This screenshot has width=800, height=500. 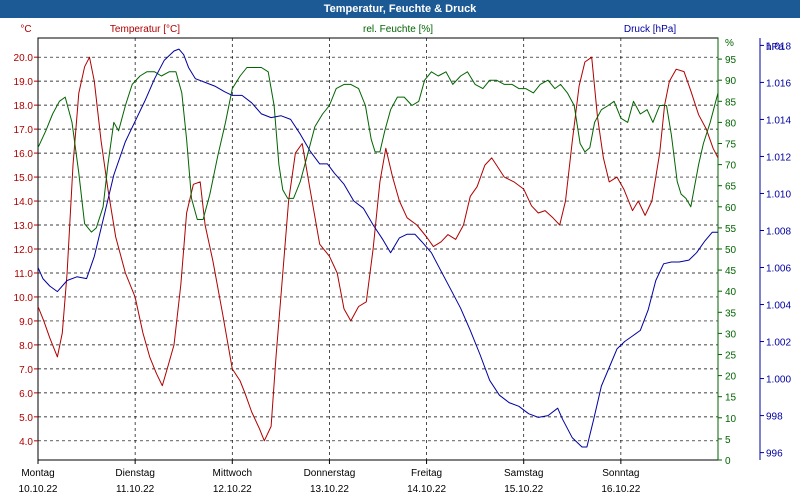 I want to click on humidity-tick-label: 65, so click(x=731, y=187).